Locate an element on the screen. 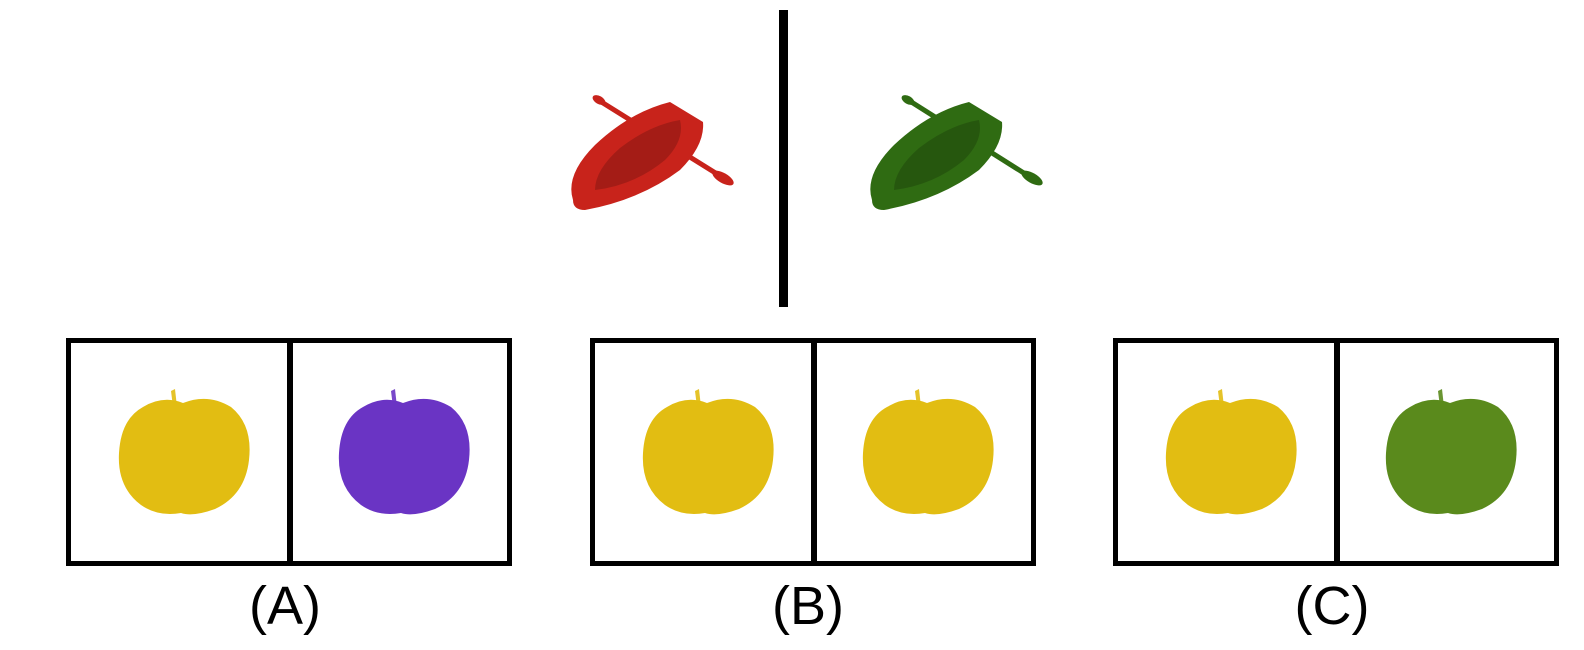  option-b-divider is located at coordinates (814, 452).